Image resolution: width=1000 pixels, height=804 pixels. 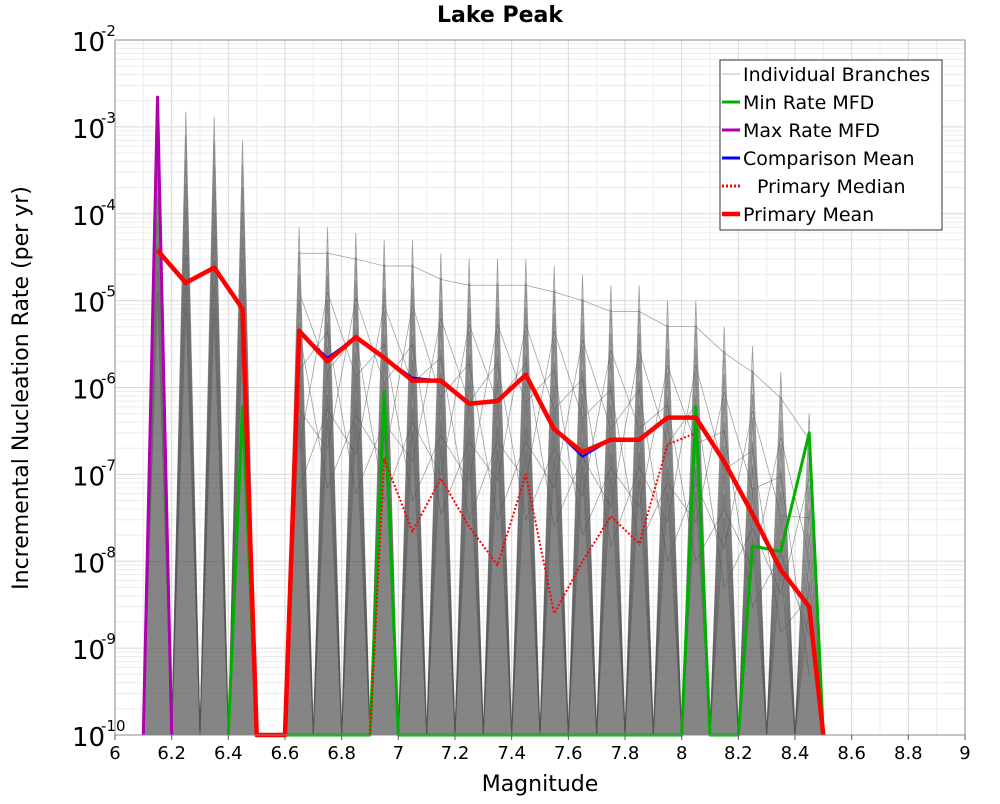 I want to click on y-tick-label: 10⁻⁸, so click(x=94, y=561).